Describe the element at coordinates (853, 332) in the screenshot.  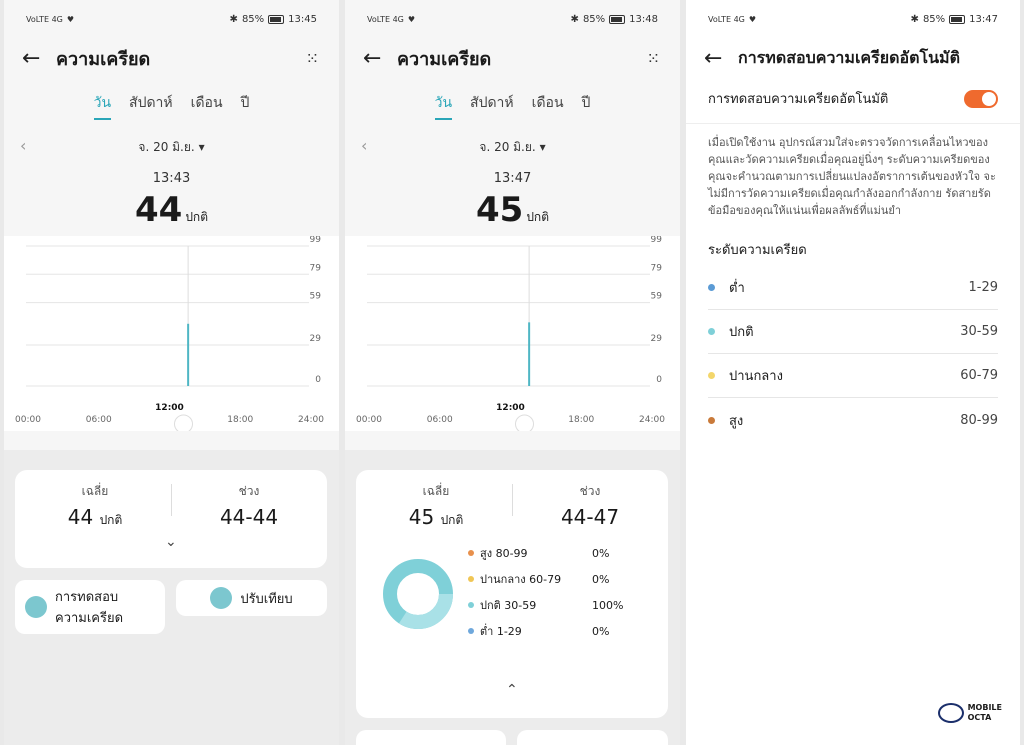
I see `stress-level-item: ปกติ 30-59` at that location.